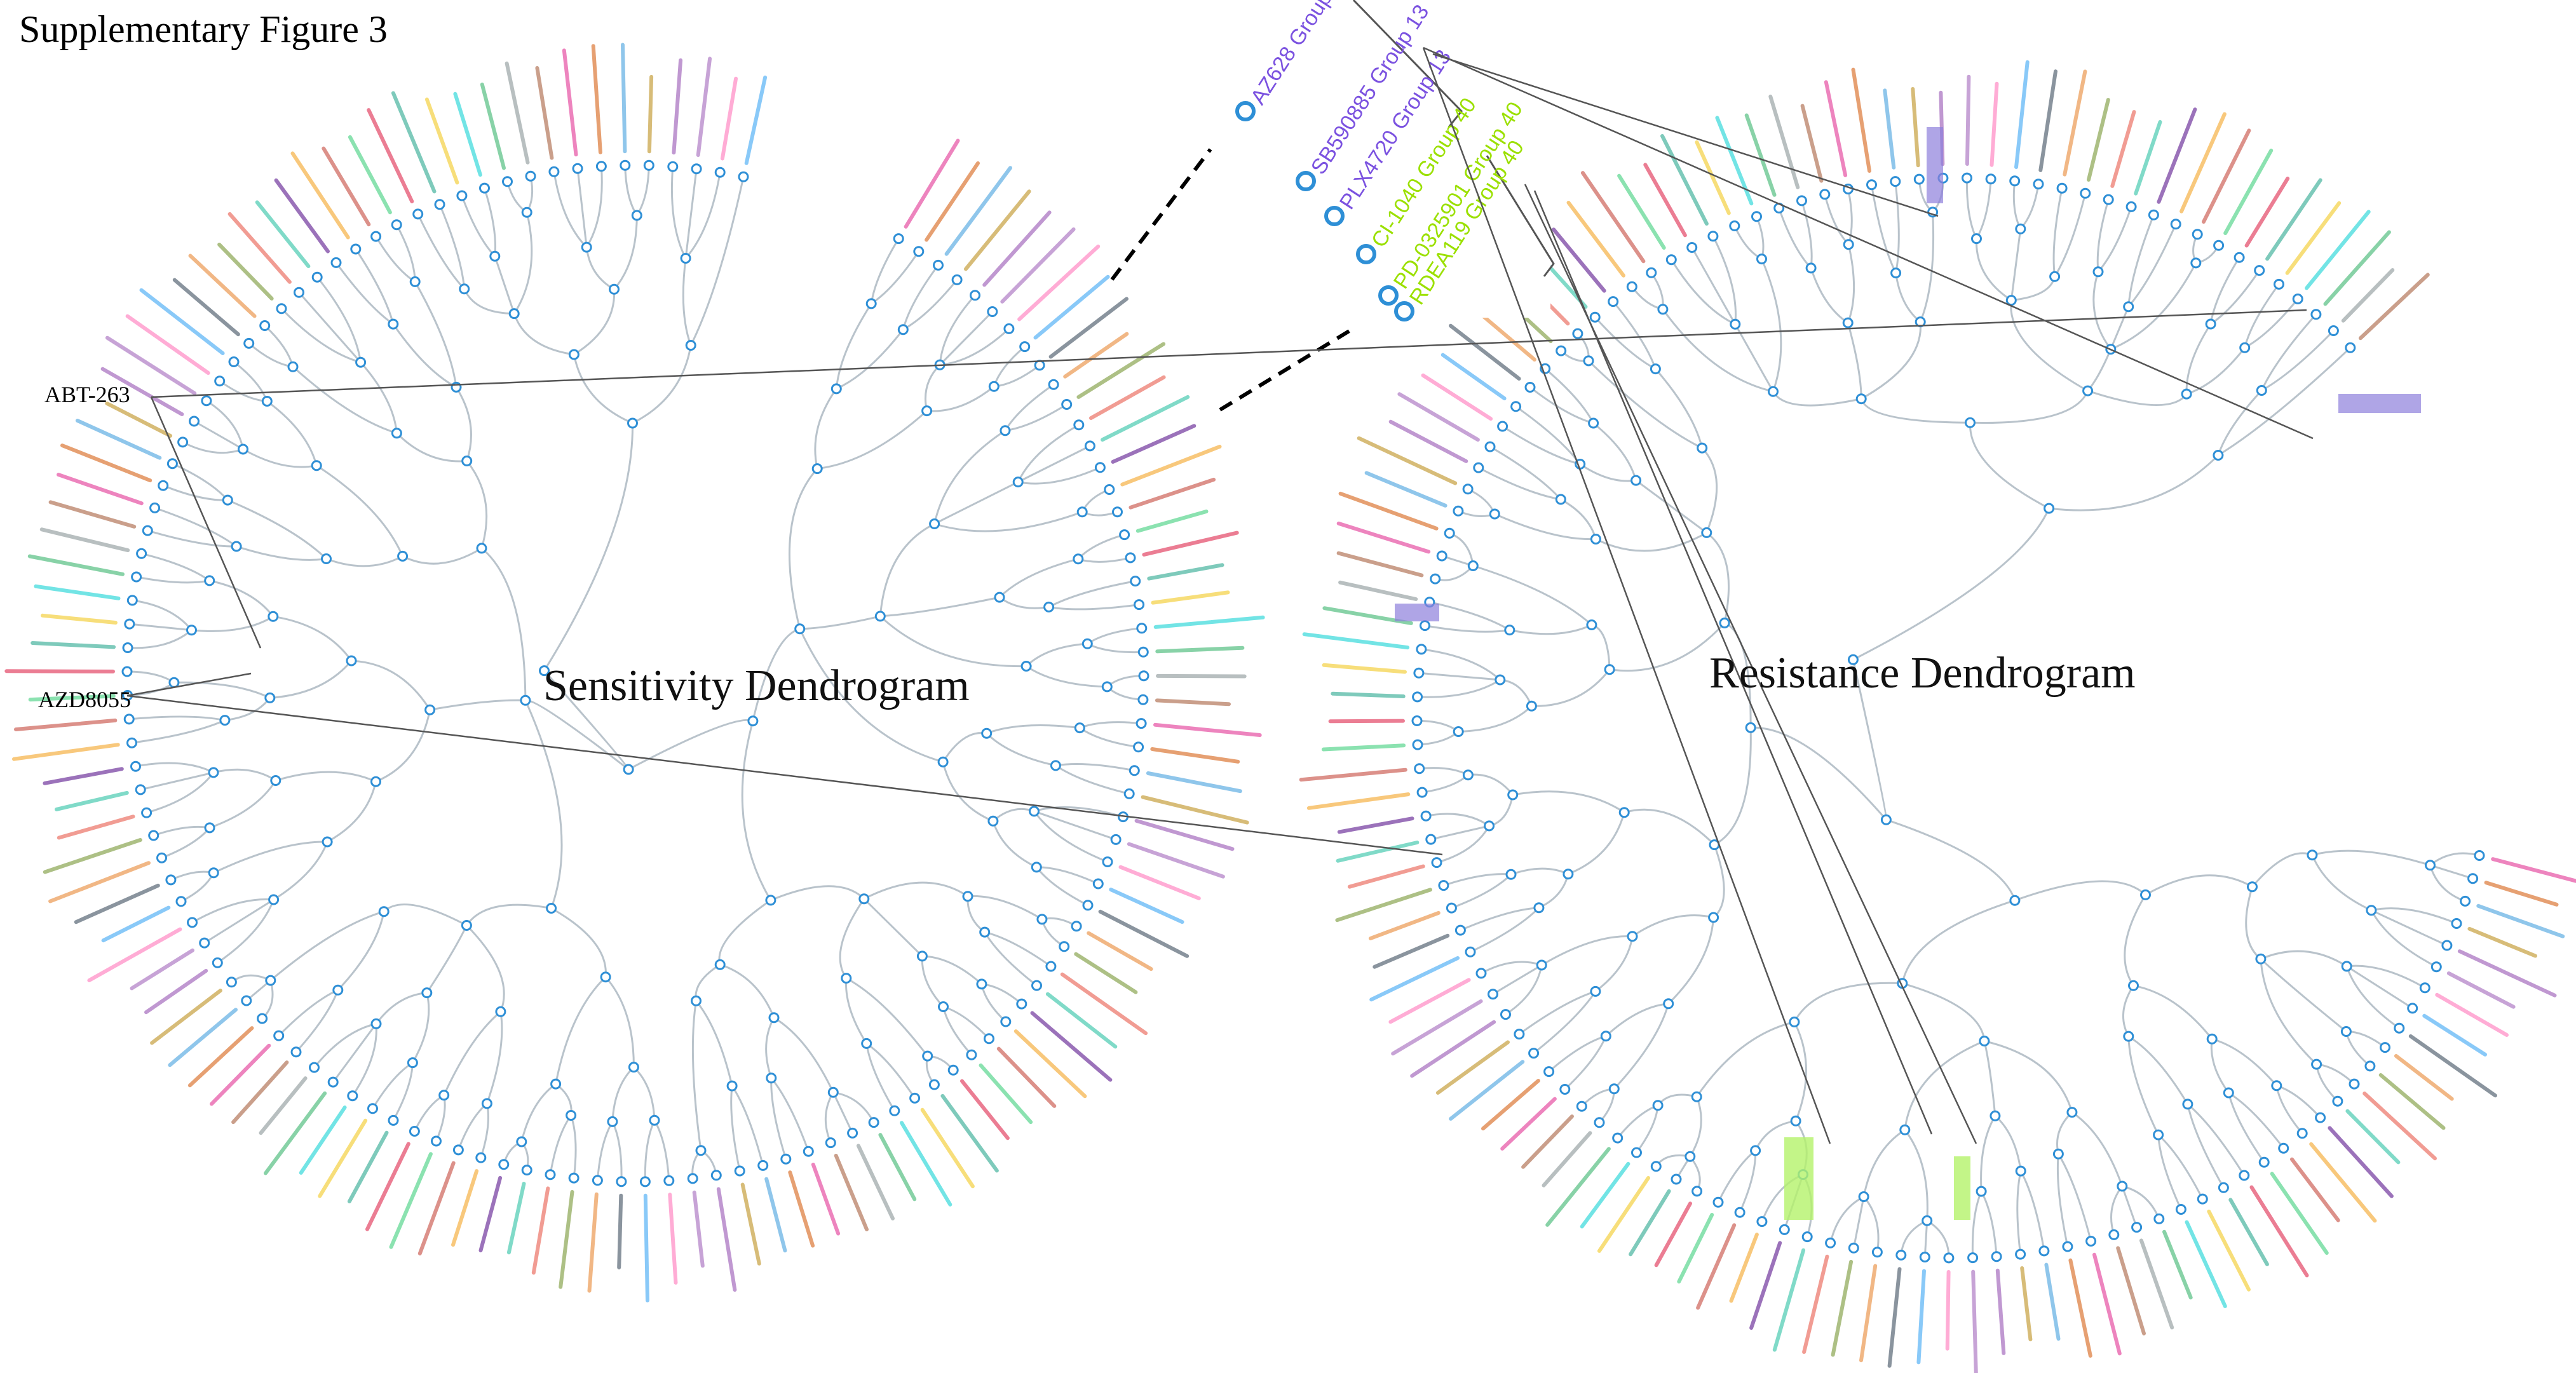  What do you see at coordinates (1407, 64) in the screenshot?
I see `zoom-bracket` at bounding box center [1407, 64].